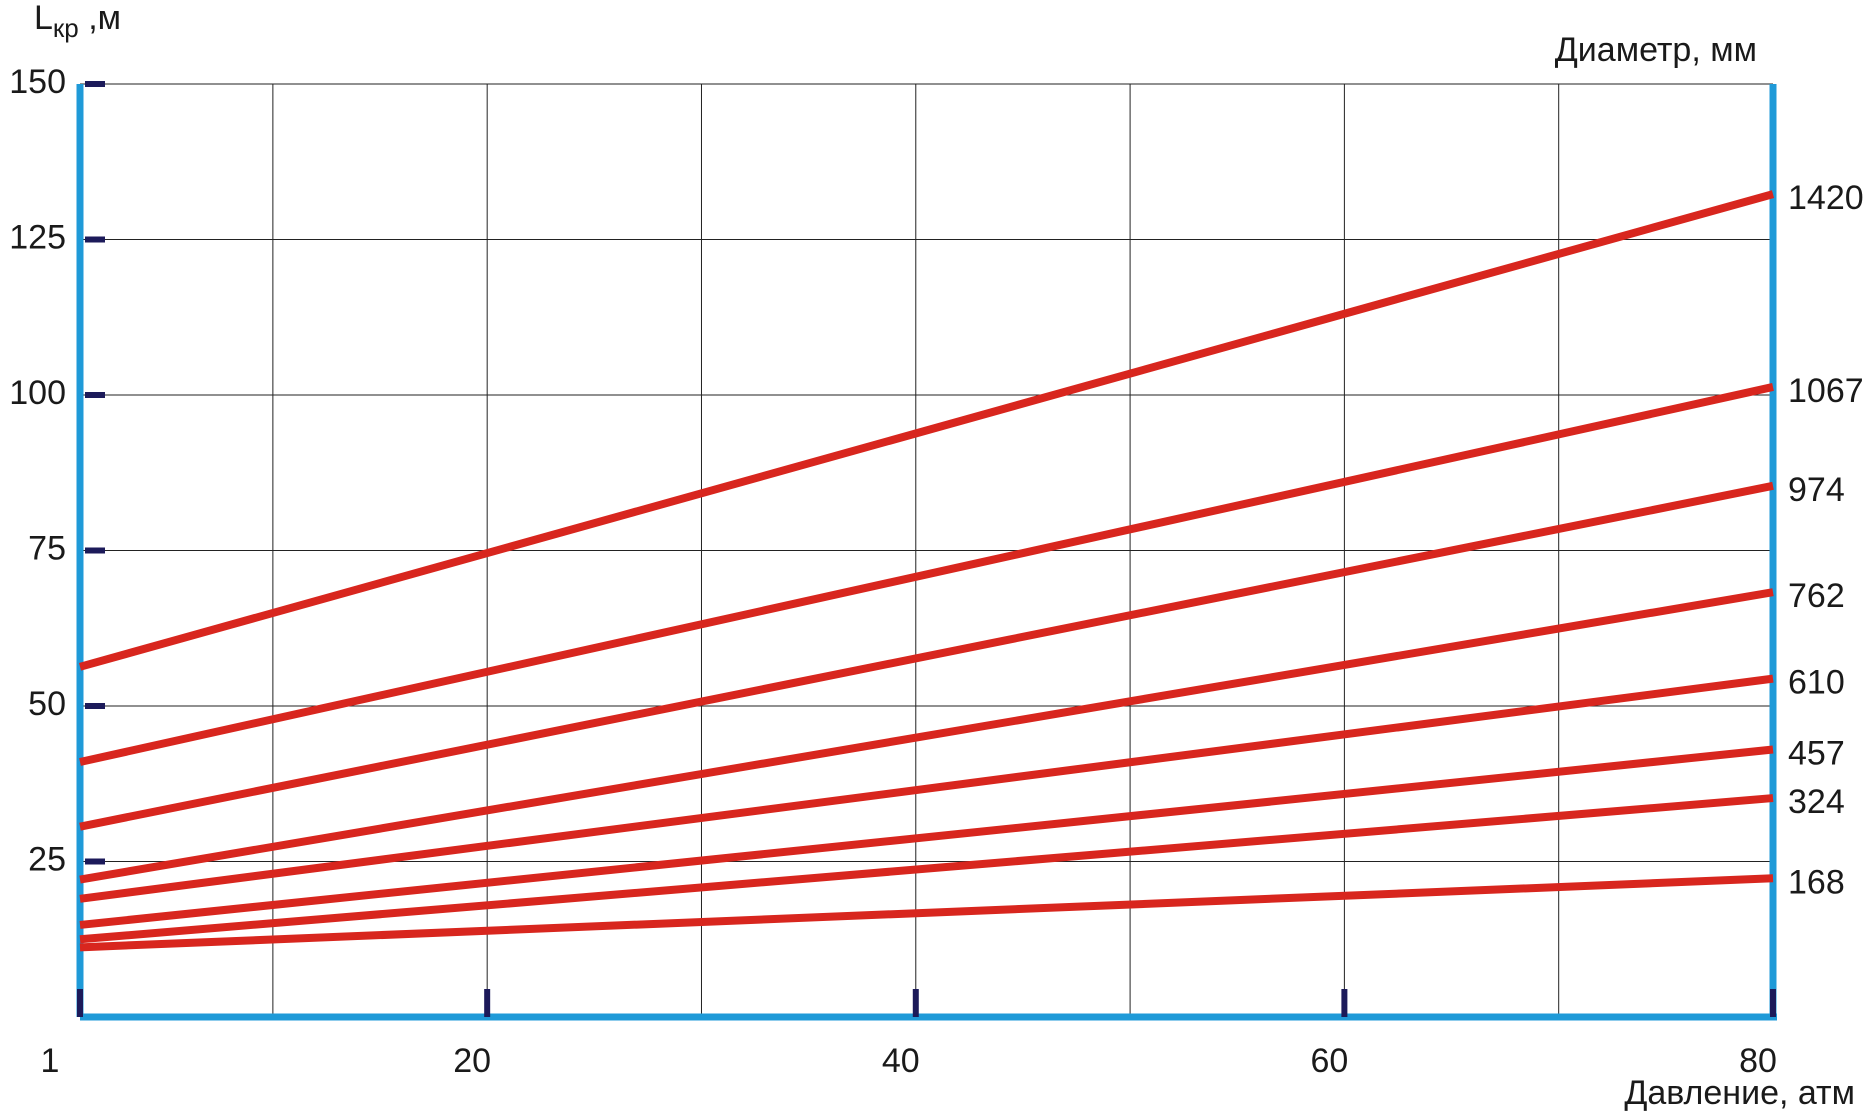 Image resolution: width=1876 pixels, height=1115 pixels. What do you see at coordinates (1816, 490) in the screenshot?
I see `series-label: 974` at bounding box center [1816, 490].